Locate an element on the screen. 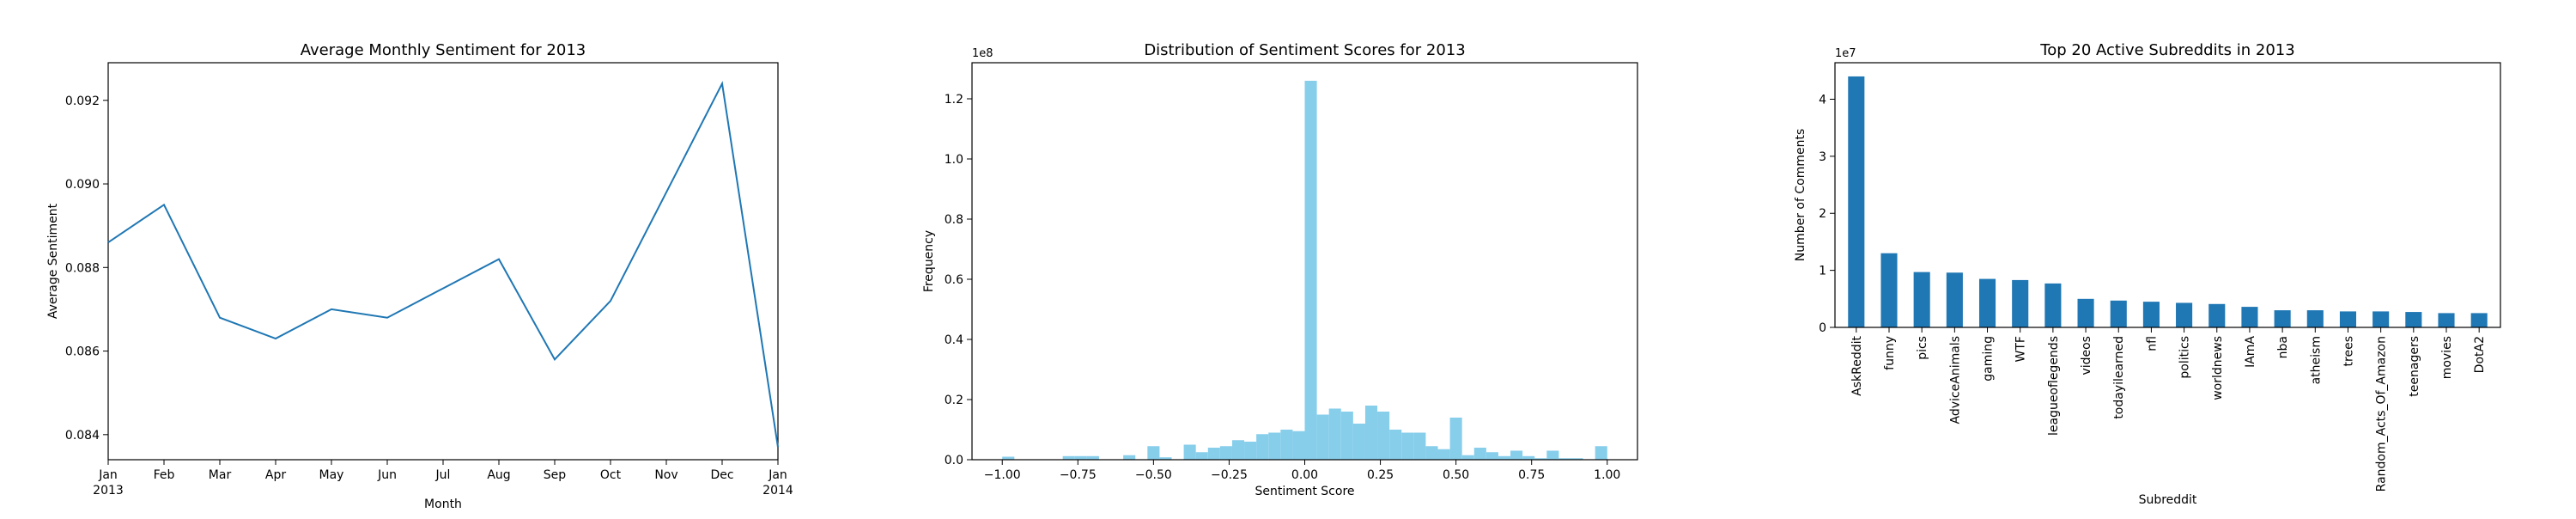 This screenshot has height=519, width=2576. x-tick-label: Mar is located at coordinates (220, 475).